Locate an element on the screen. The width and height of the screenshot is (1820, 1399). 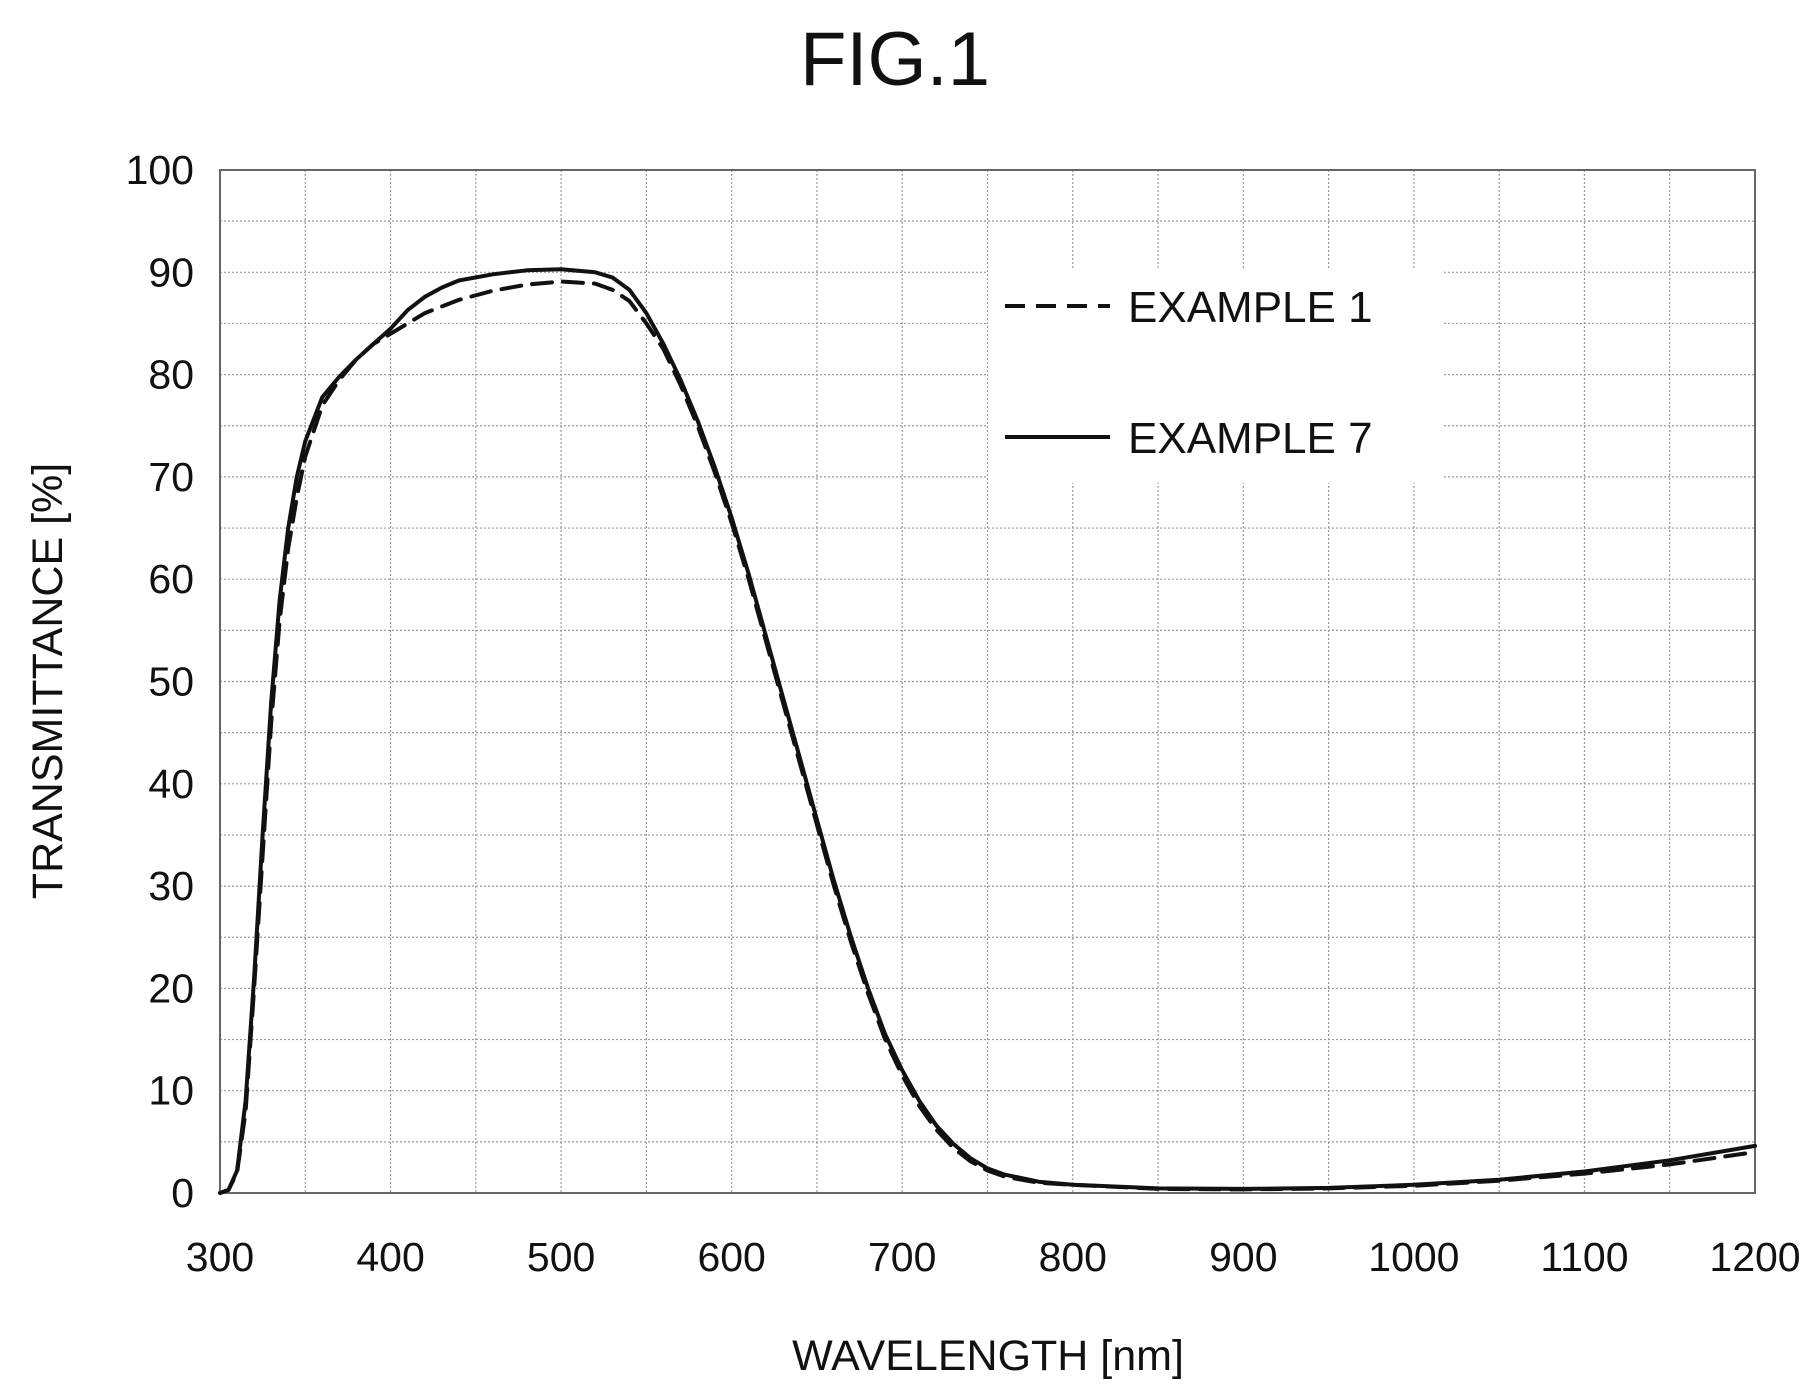
y-tick-label: 40 is located at coordinates (171, 784).